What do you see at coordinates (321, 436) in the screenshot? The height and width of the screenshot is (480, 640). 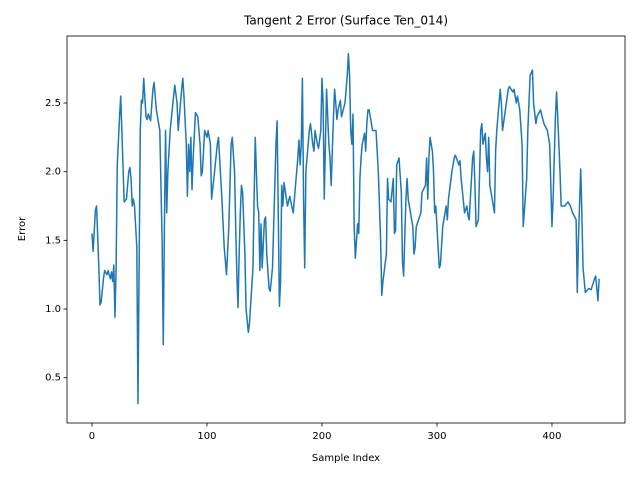 I see `x-tick-label: 200` at bounding box center [321, 436].